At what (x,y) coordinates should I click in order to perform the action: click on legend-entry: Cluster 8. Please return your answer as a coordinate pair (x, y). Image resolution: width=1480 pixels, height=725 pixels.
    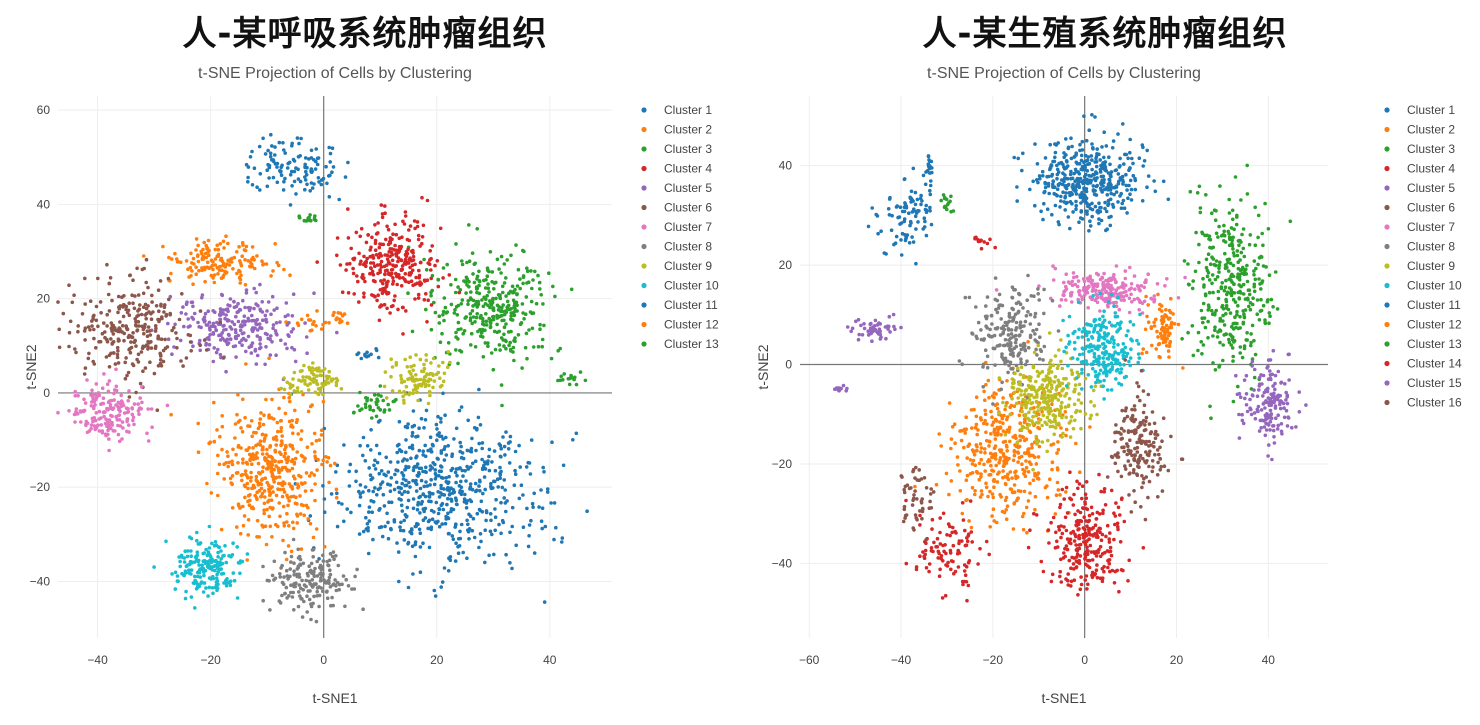
    Looking at the image, I should click on (688, 247).